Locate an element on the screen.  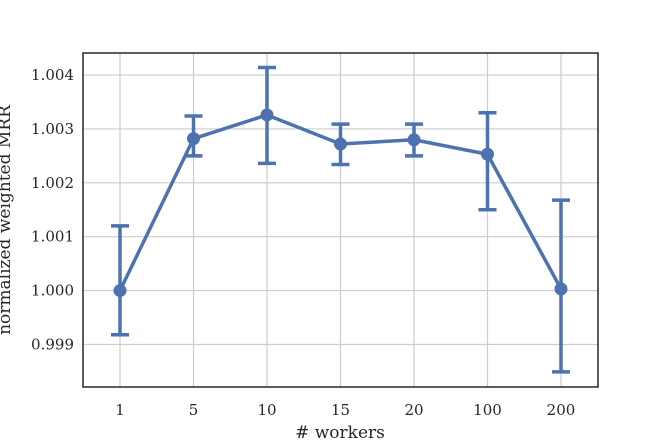
y-tick-label: 0.999 is located at coordinates (52, 344).